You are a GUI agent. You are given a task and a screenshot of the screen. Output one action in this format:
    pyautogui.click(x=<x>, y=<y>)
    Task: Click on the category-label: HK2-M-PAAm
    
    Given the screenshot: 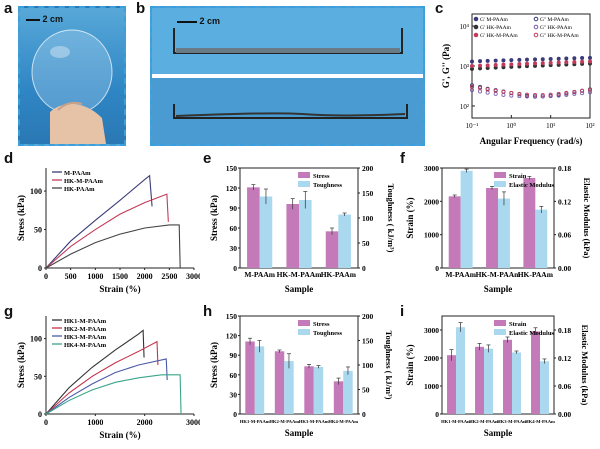 What is the action you would take?
    pyautogui.click(x=284, y=421)
    